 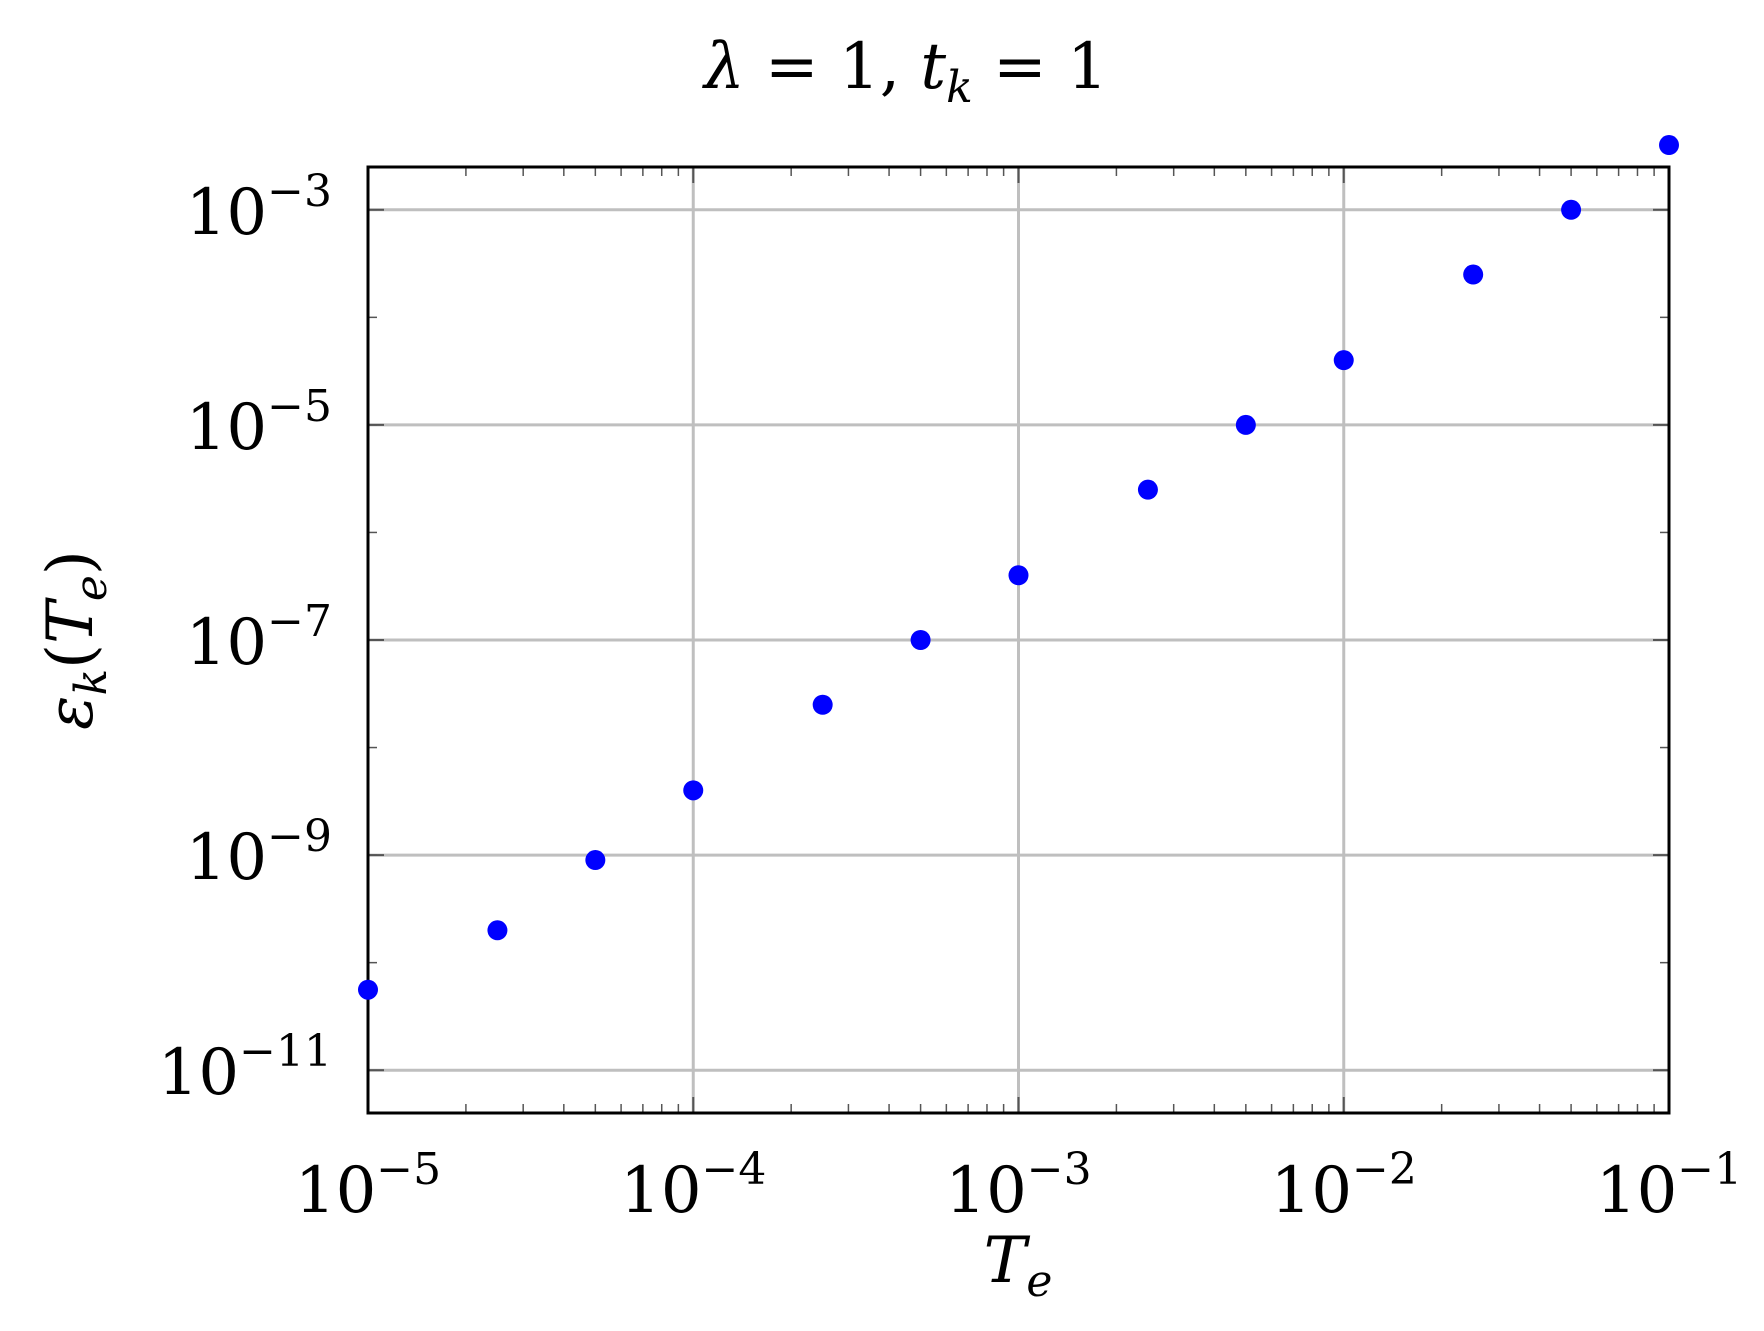 I want to click on title-t: t, so click(x=933, y=67).